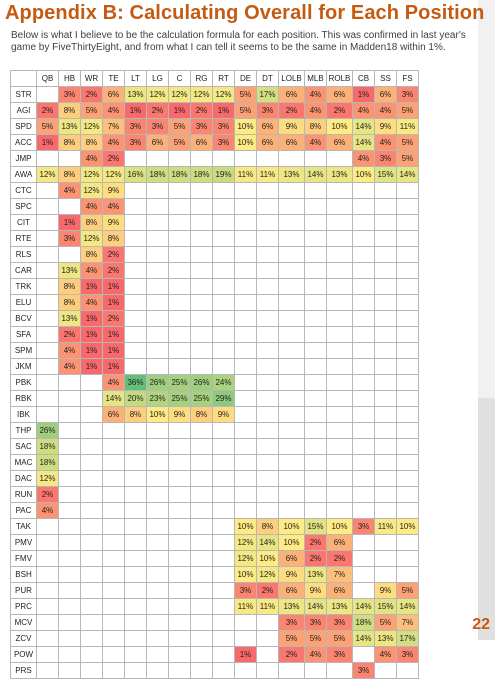  I want to click on table-row: THP 26%, so click(214, 430).